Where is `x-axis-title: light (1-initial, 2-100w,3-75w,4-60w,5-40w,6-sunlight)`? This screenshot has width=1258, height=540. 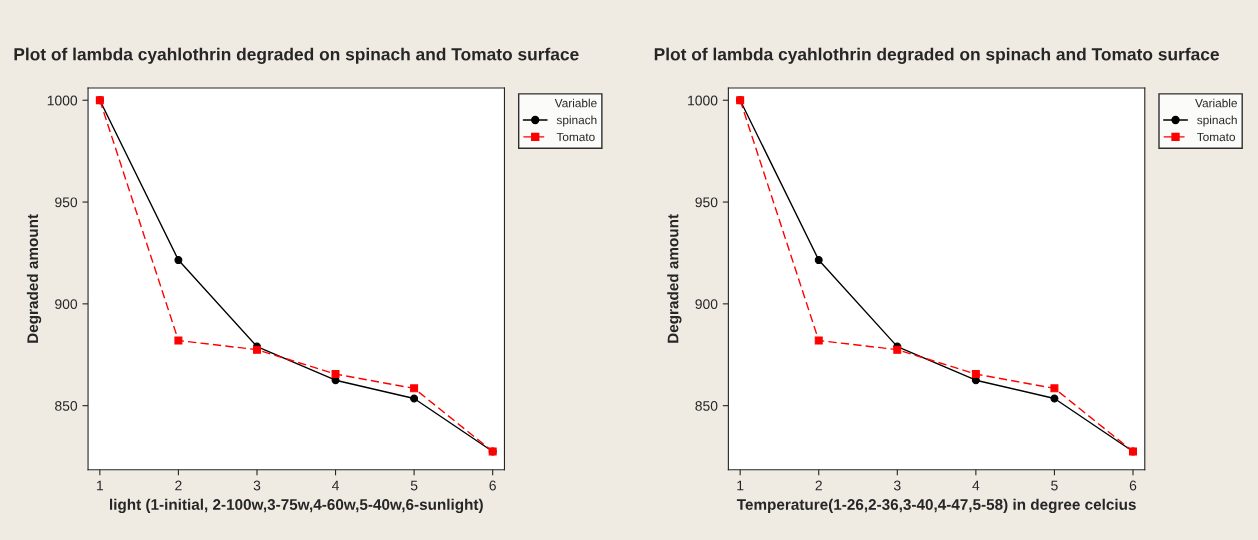
x-axis-title: light (1-initial, 2-100w,3-75w,4-60w,5-40w,6-sunlight) is located at coordinates (296, 506).